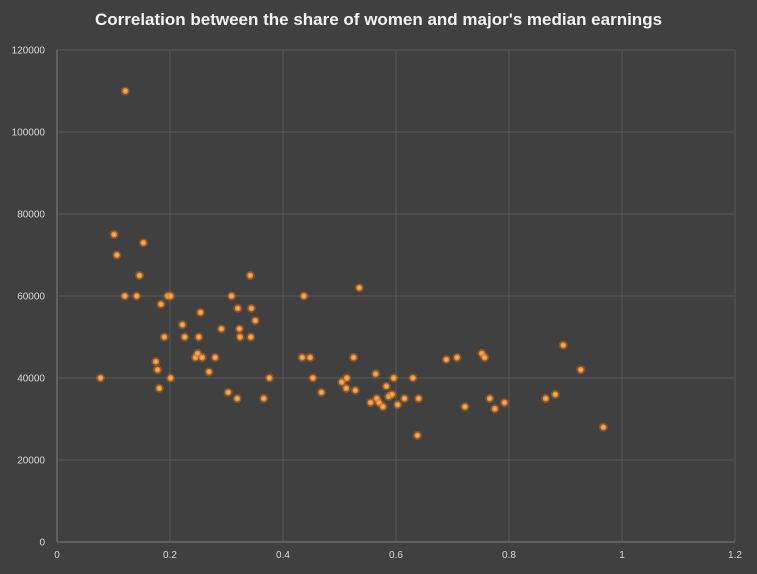  Describe the element at coordinates (509, 555) in the screenshot. I see `x-tick-label: 0.8` at that location.